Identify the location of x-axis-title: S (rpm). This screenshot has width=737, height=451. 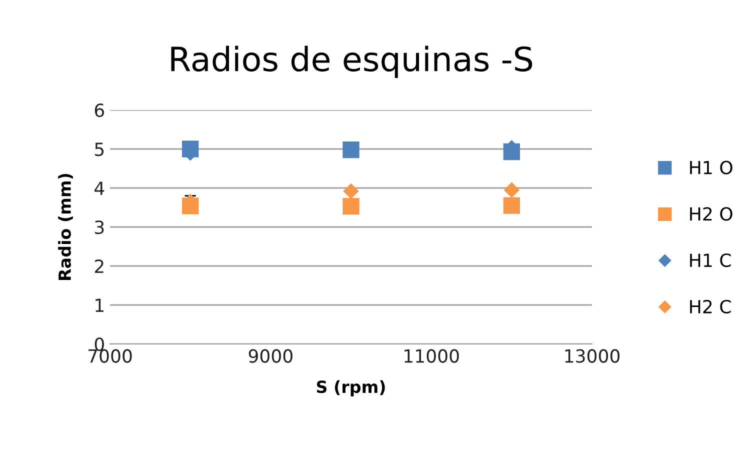
(350, 388).